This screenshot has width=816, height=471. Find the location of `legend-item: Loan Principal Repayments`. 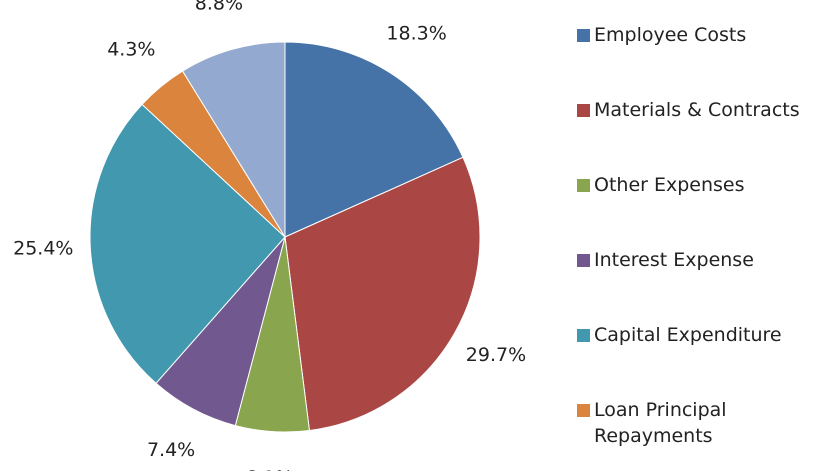

legend-item: Loan Principal Repayments is located at coordinates (696, 423).